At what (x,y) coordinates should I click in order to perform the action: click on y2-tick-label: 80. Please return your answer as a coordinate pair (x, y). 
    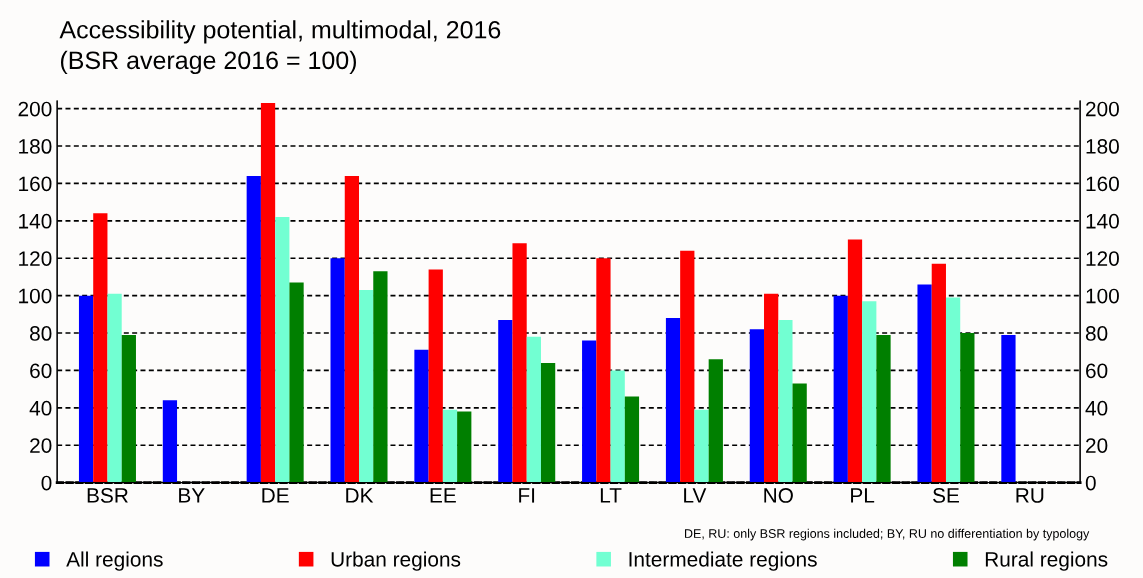
    Looking at the image, I should click on (1096, 333).